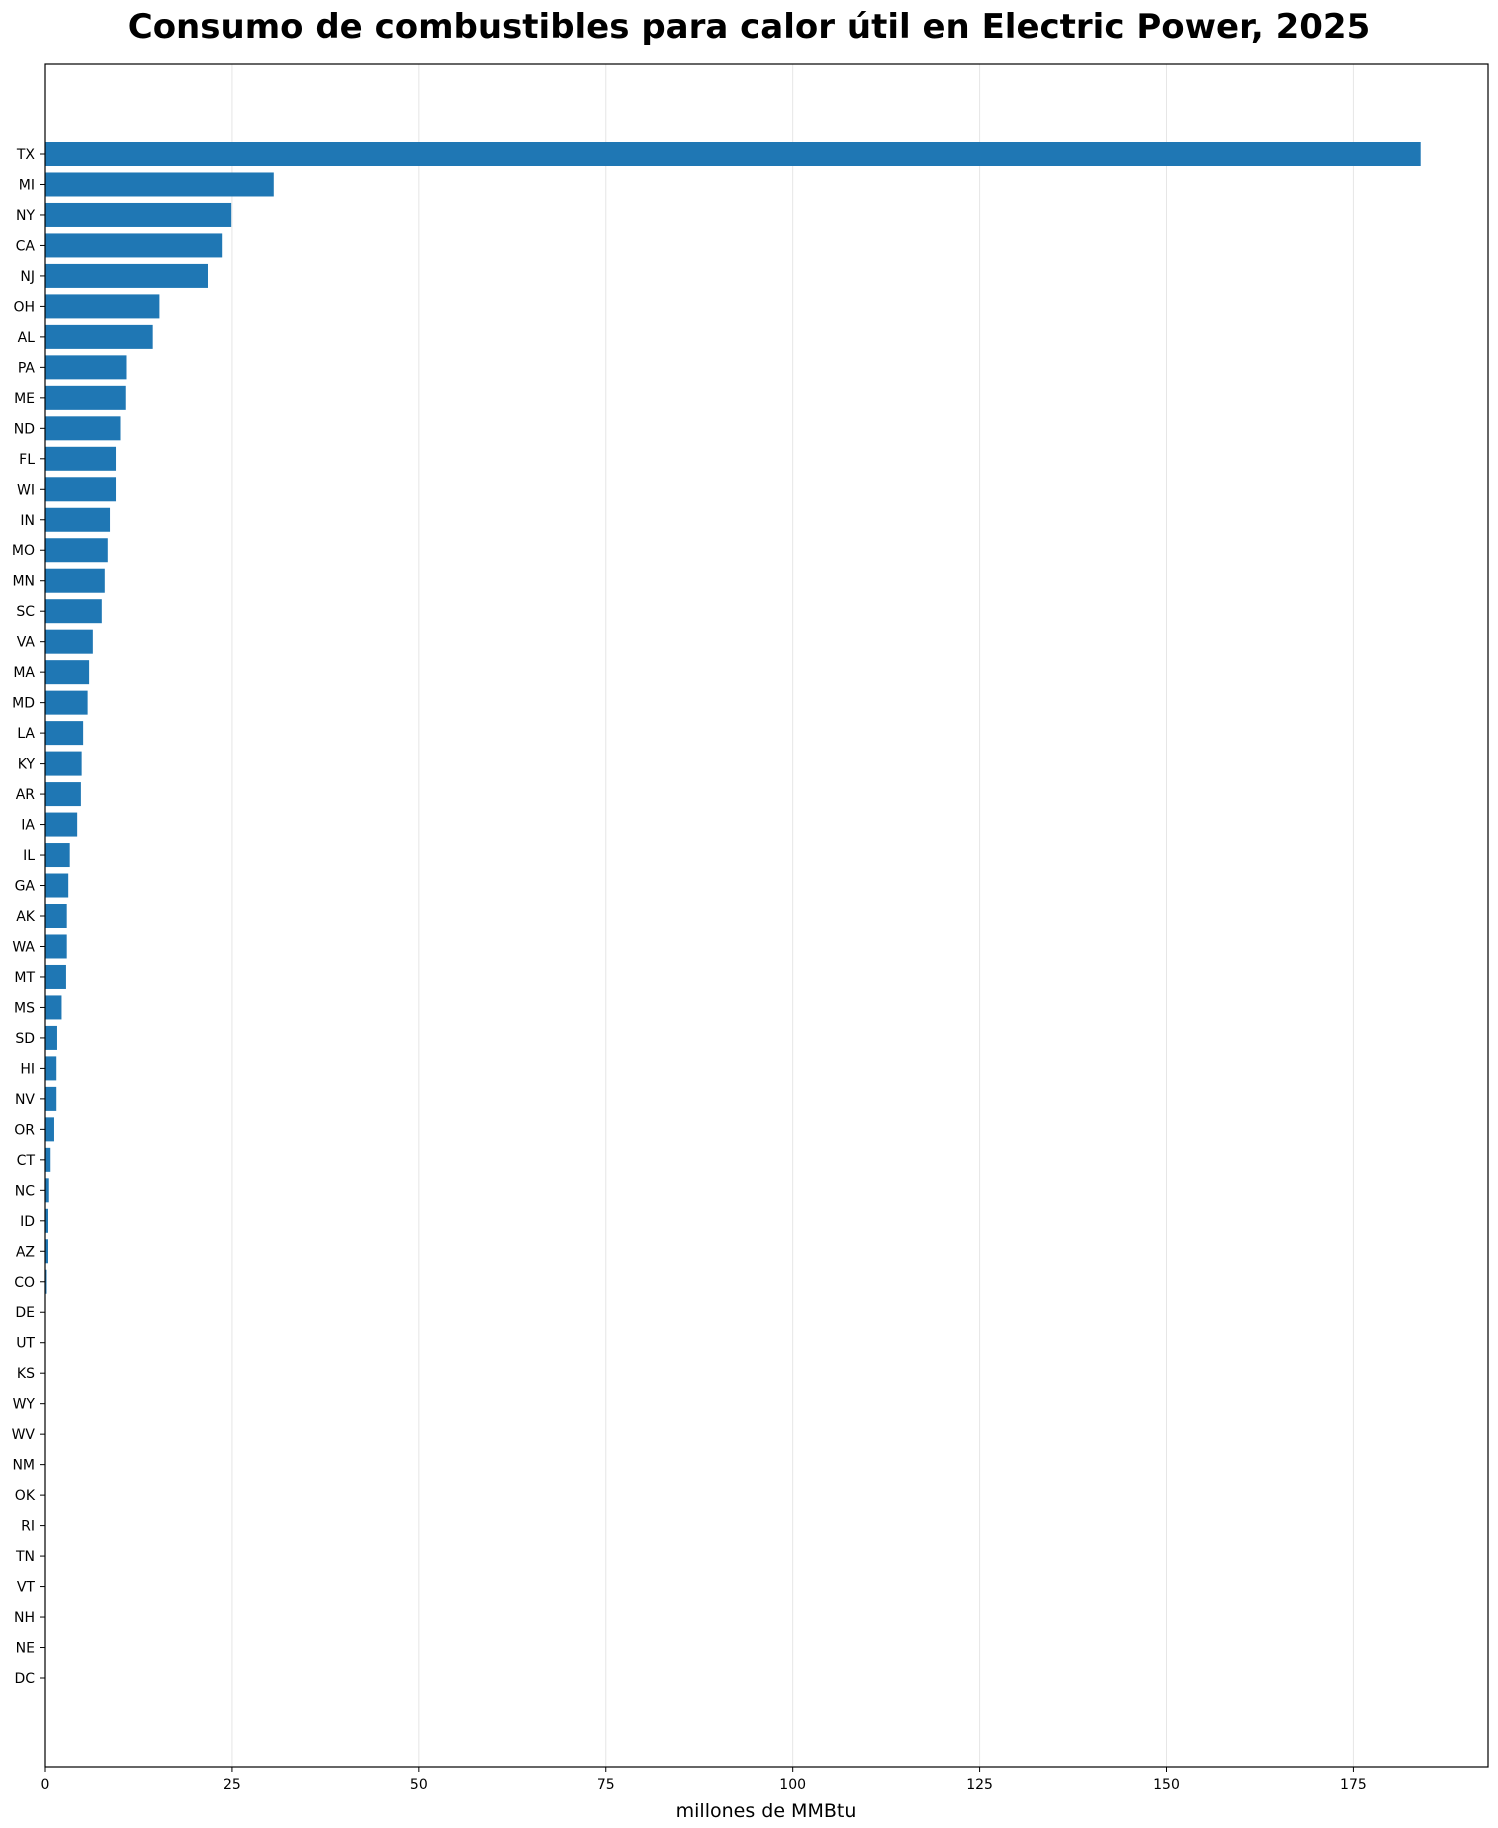 The height and width of the screenshot is (1828, 1498). Describe the element at coordinates (232, 1785) in the screenshot. I see `x-tick-label-1: 25` at that location.